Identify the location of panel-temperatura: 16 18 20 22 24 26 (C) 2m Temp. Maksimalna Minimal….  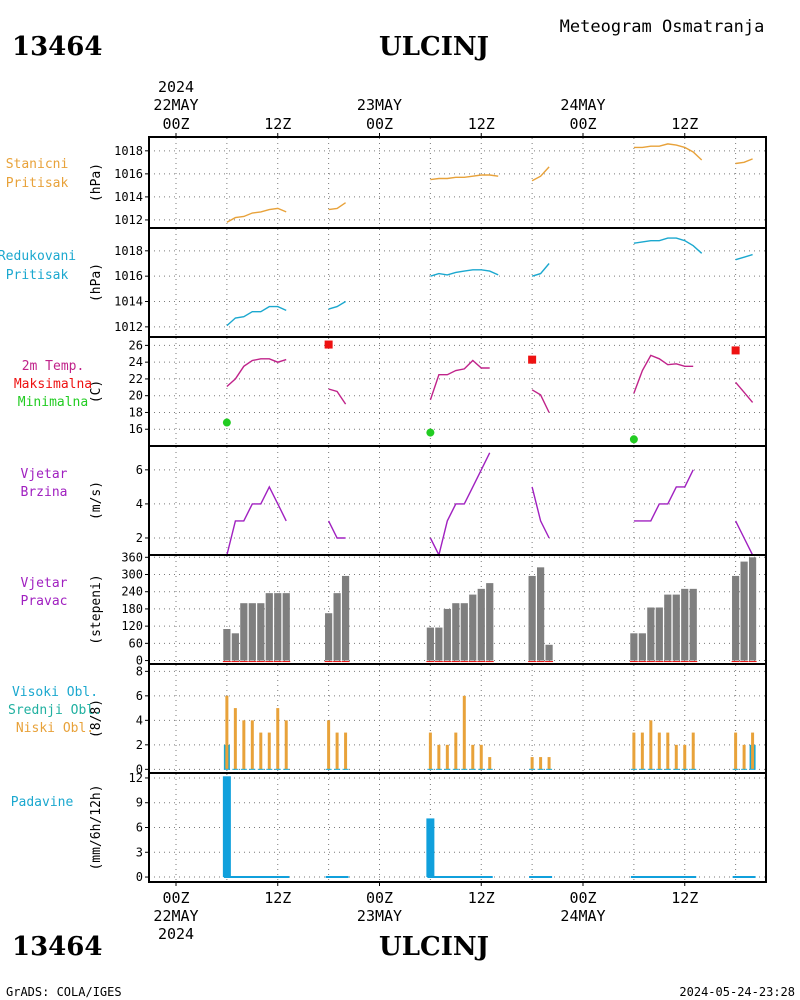
(390, 390).